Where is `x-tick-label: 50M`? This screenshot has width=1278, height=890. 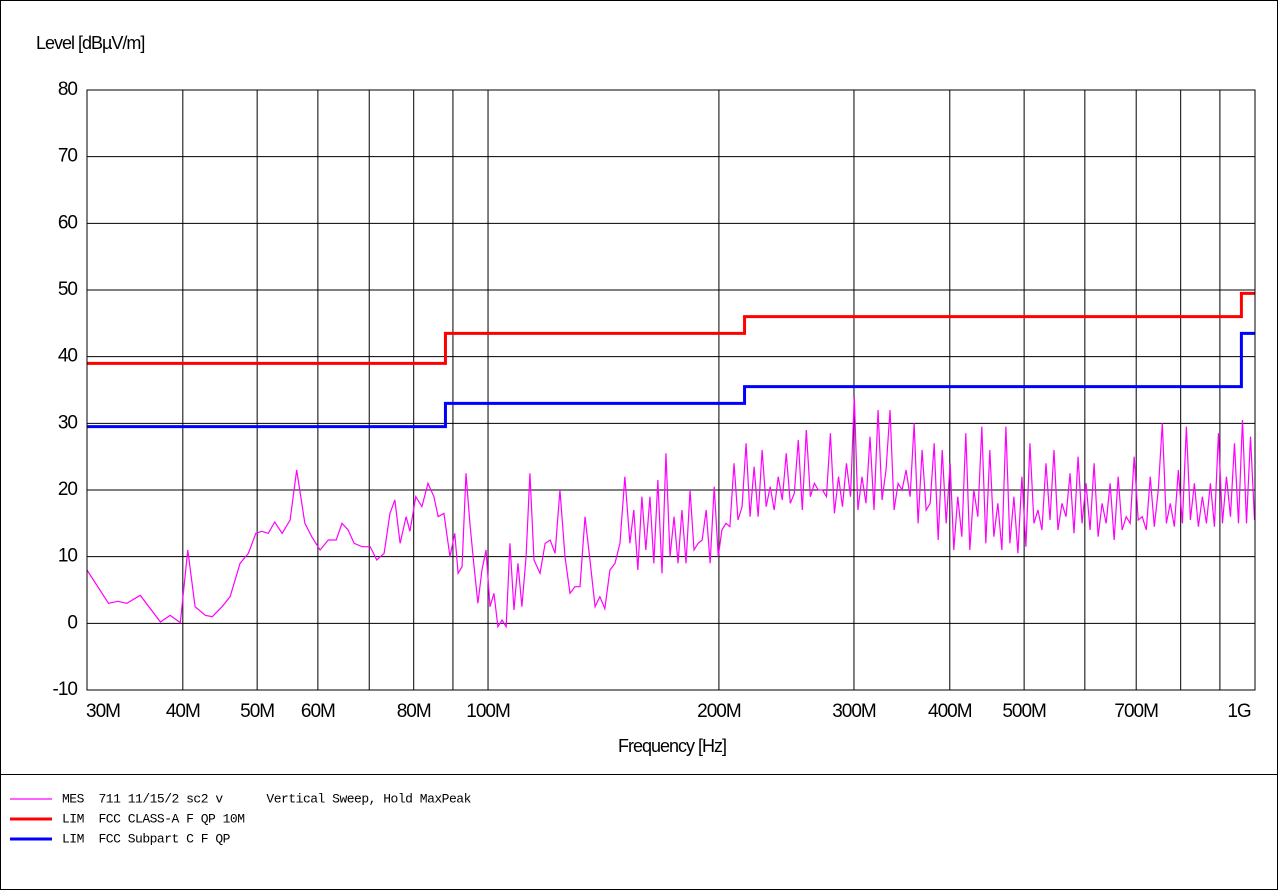
x-tick-label: 50M is located at coordinates (257, 711).